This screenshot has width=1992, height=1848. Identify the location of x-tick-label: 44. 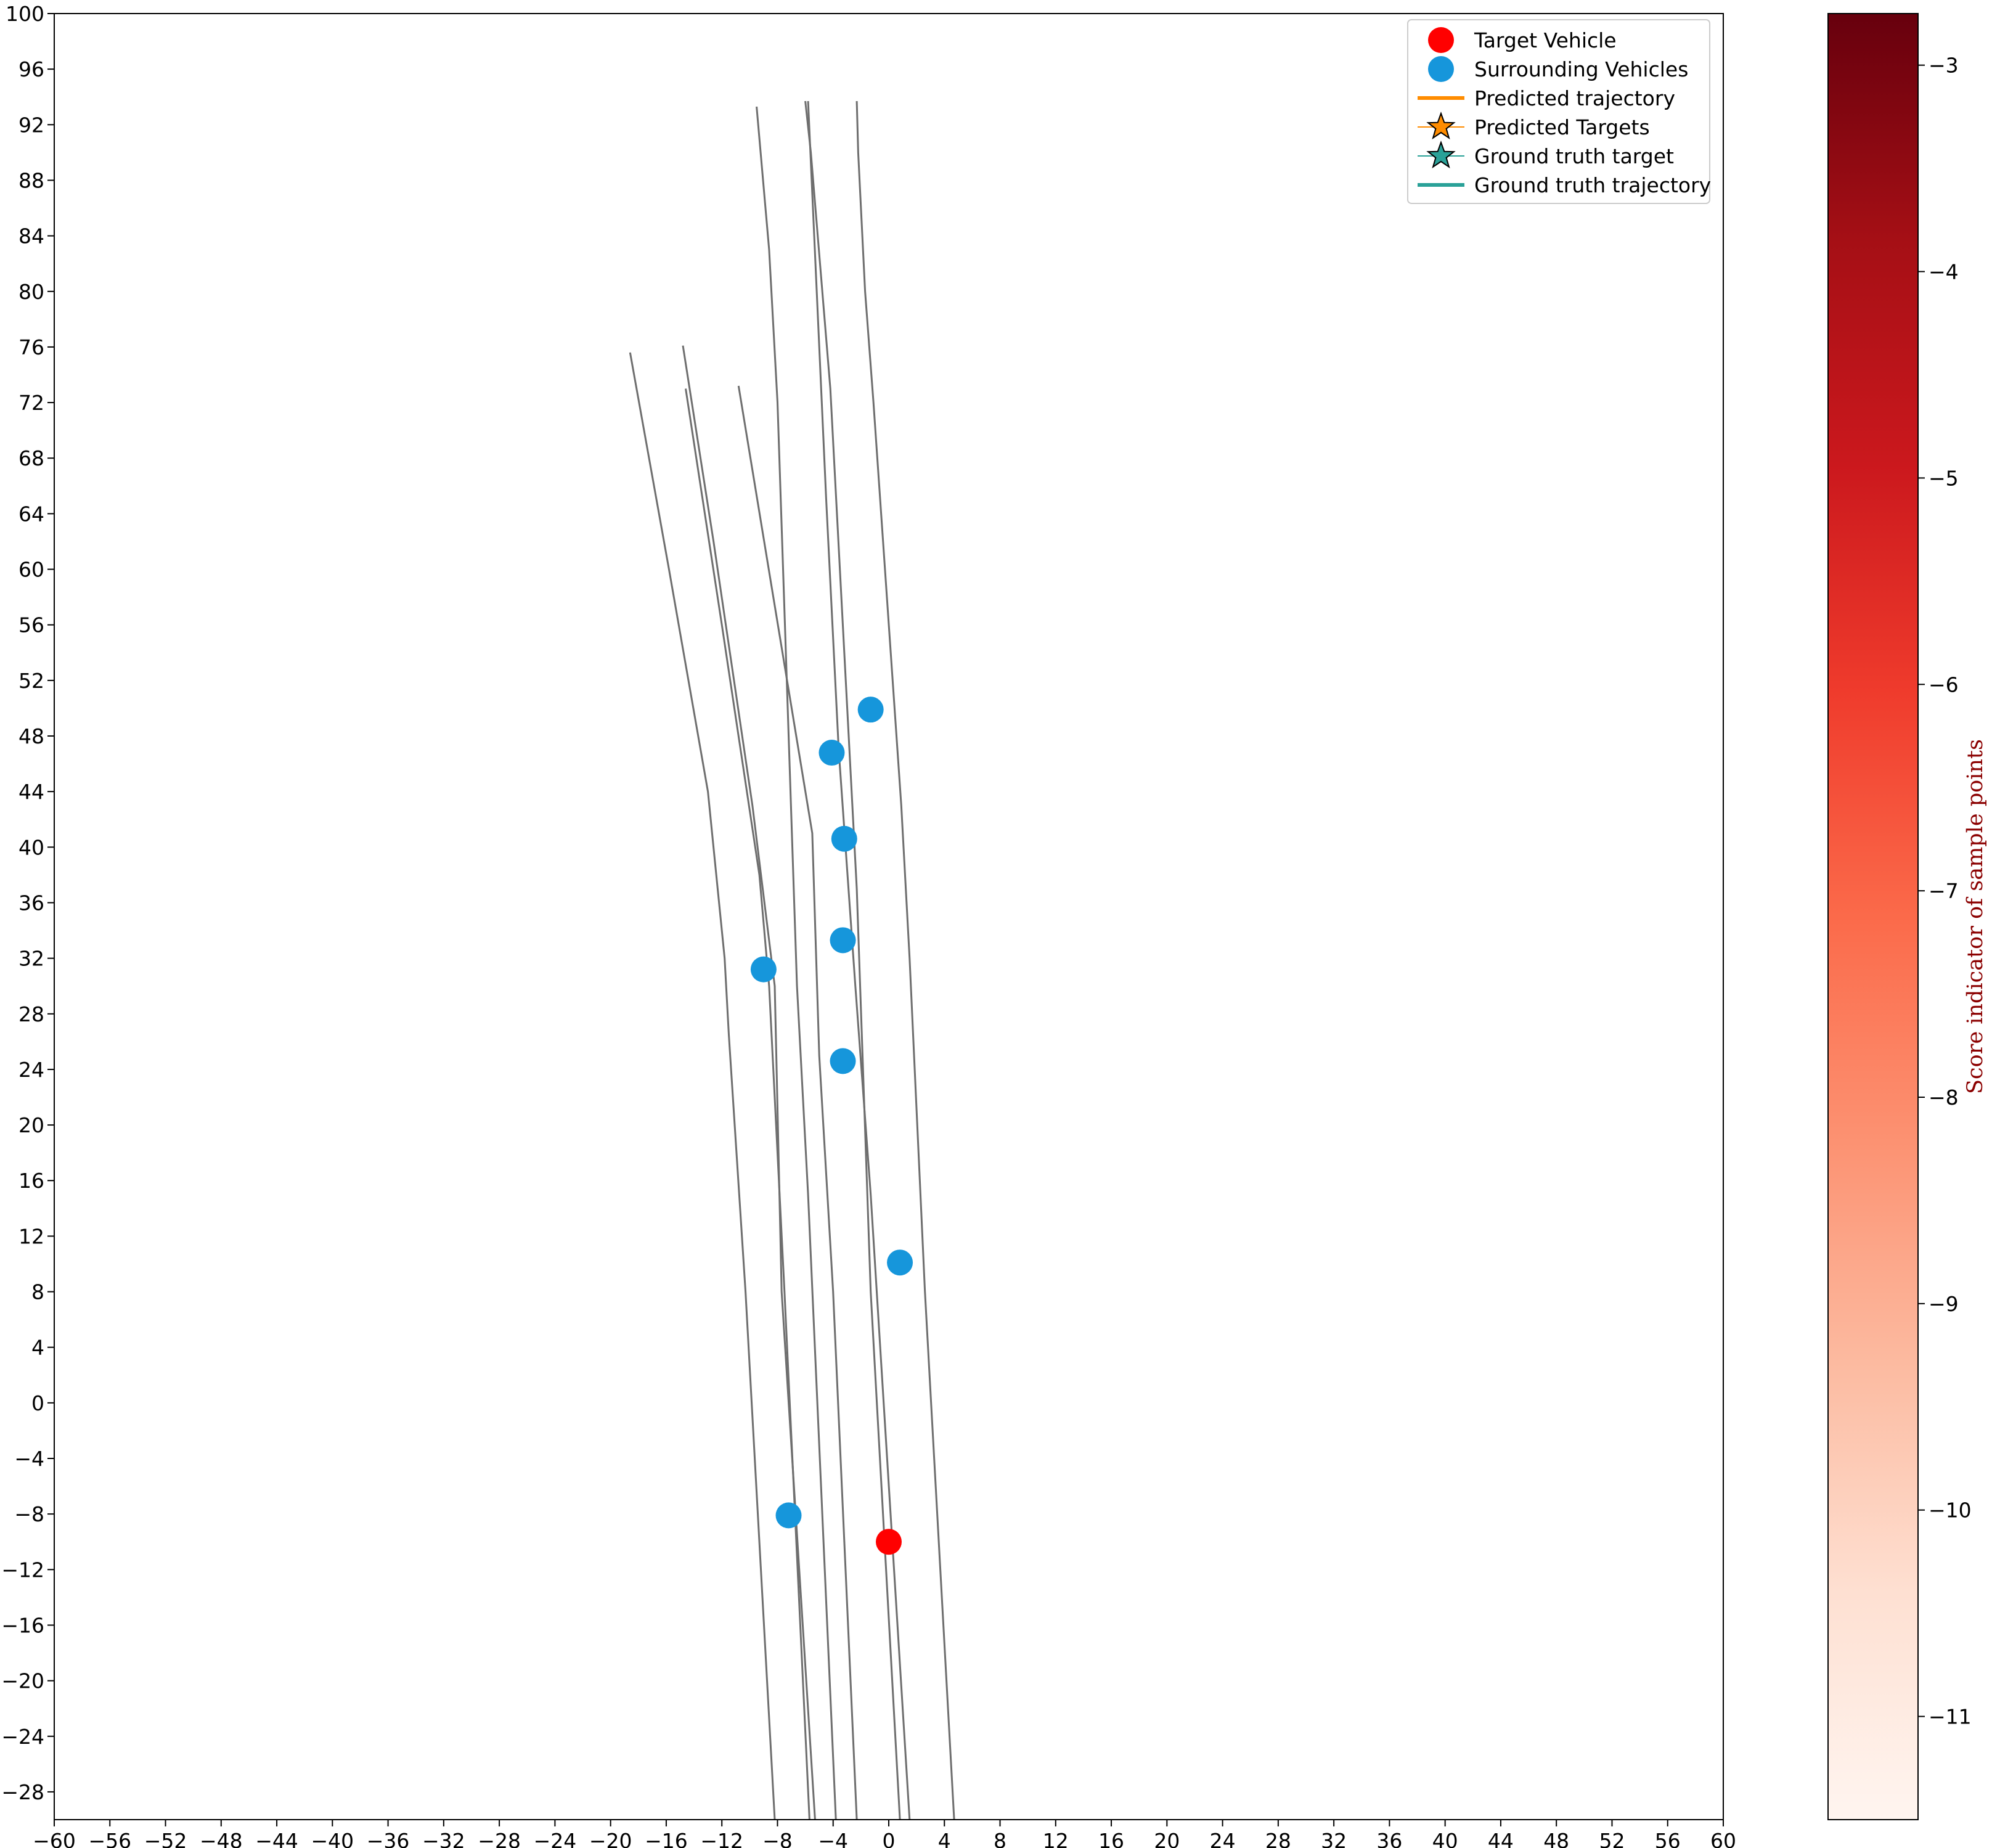
(1501, 1838).